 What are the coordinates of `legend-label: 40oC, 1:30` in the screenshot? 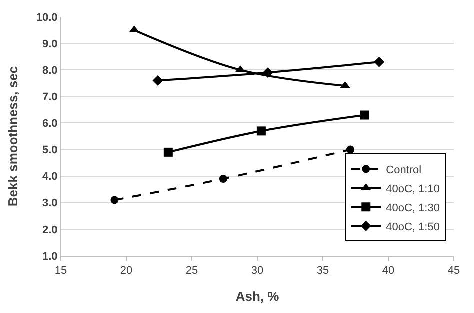 It's located at (413, 208).